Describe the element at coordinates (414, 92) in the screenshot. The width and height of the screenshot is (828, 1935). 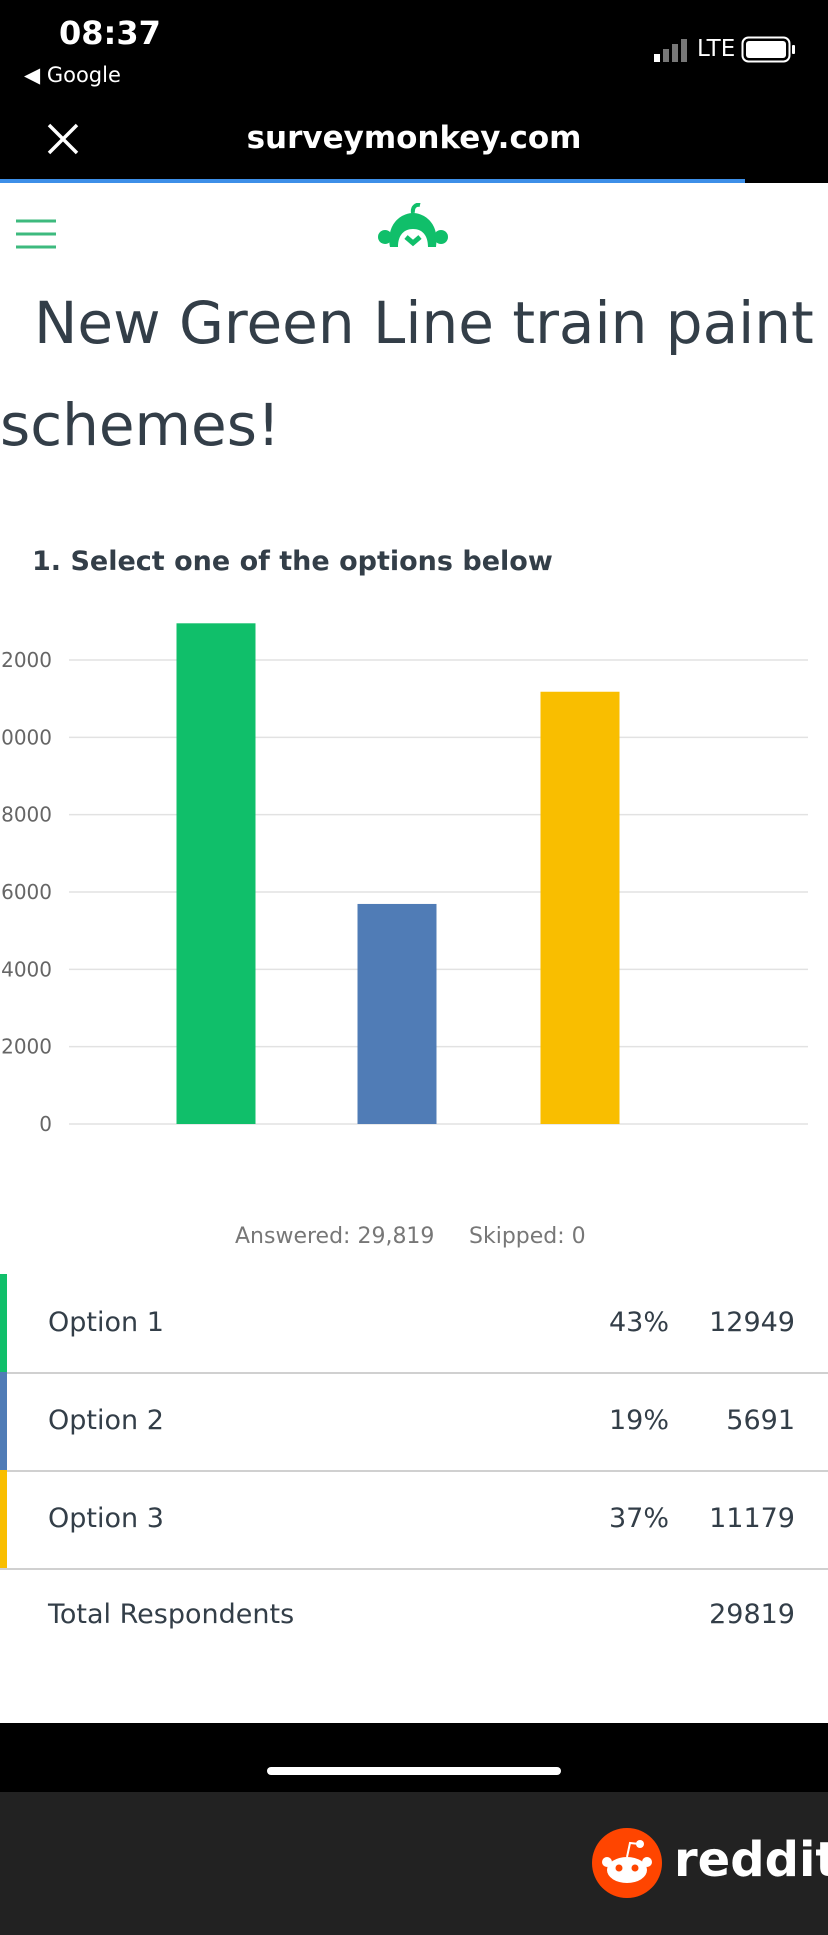
I see `status-bar: 08:37 ◀ Google LTE surveymonkey.com` at that location.